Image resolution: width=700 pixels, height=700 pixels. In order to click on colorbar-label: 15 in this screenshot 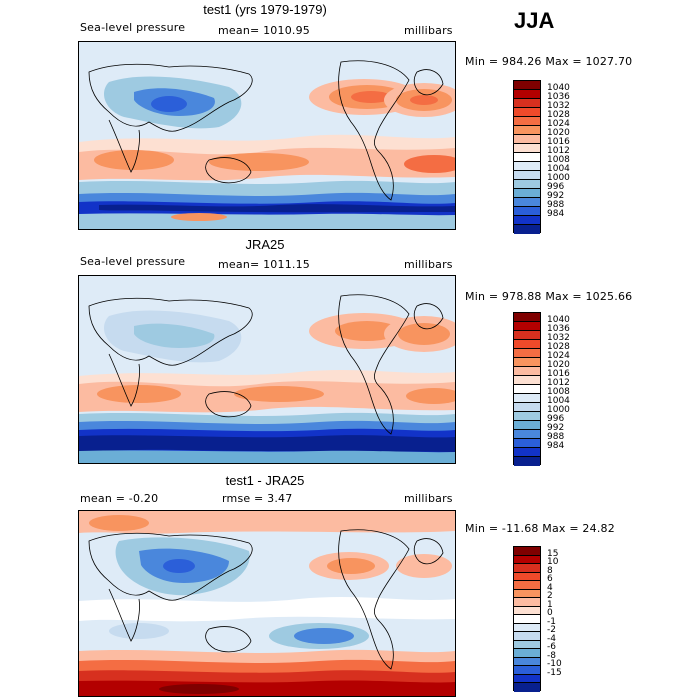, I will do `click(553, 553)`.